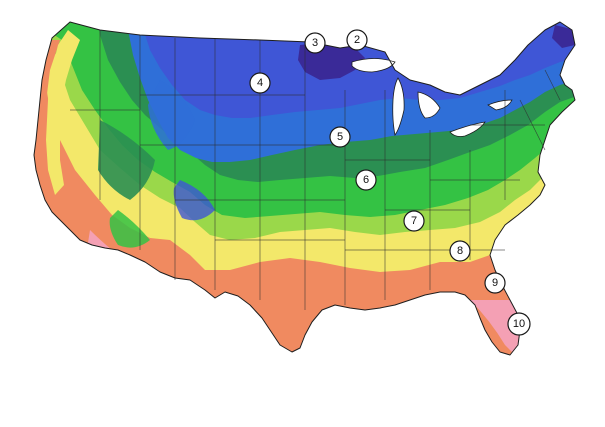 This screenshot has width=605, height=427. Describe the element at coordinates (171, 115) in the screenshot. I see `mountain-zone-4-a` at that location.